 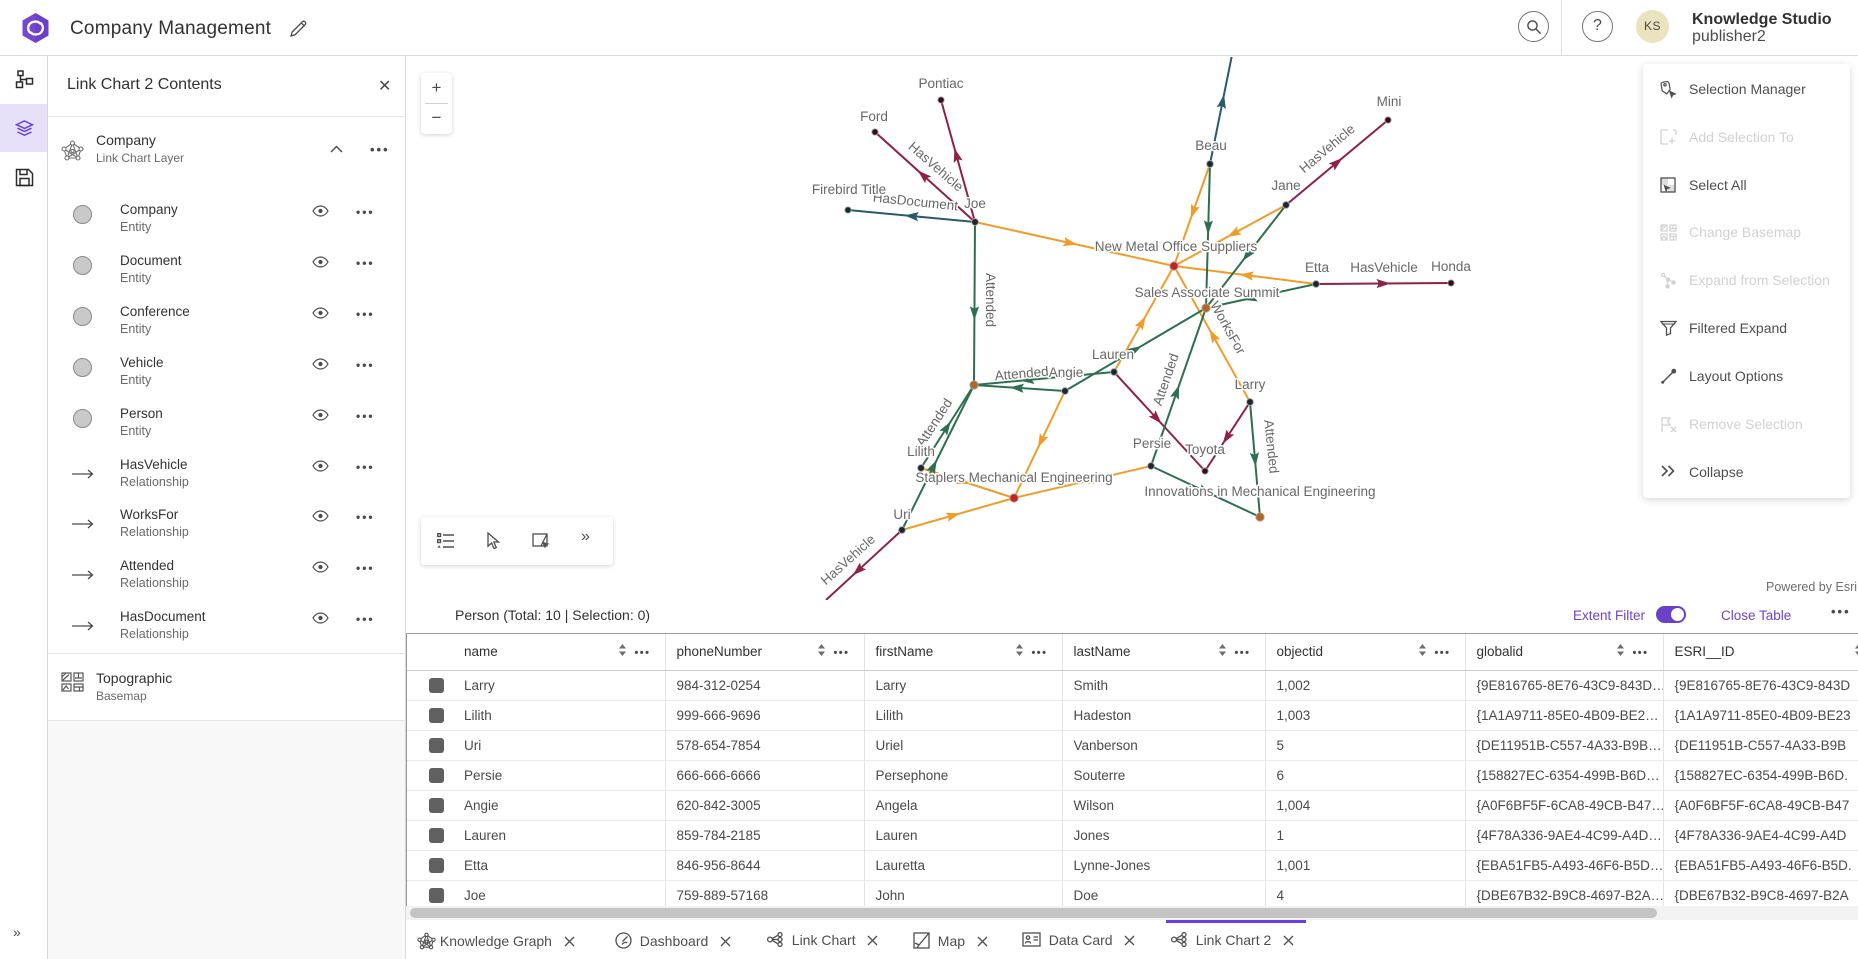 What do you see at coordinates (975, 203) in the screenshot?
I see `svg-text: Joe` at bounding box center [975, 203].